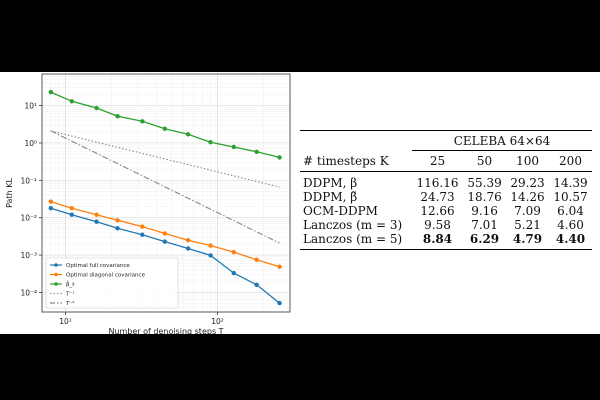 The image size is (600, 400). I want to click on table-row: DDPM, β̃ 24.73 18.76 14.26 10.57, so click(446, 197).